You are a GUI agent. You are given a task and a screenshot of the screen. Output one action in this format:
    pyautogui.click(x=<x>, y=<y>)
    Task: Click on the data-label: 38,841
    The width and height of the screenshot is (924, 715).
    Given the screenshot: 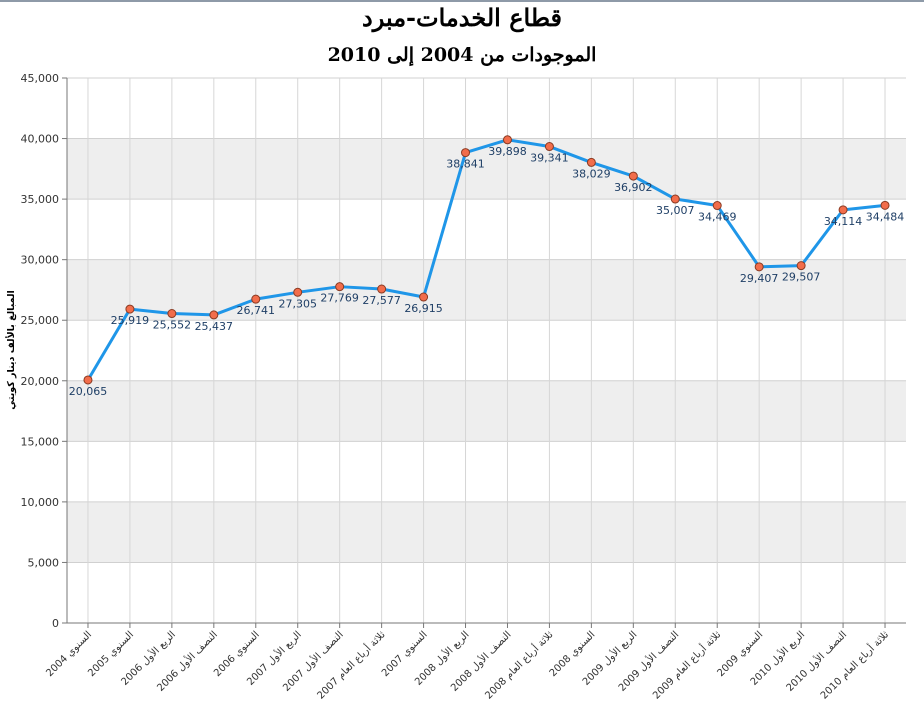 What is the action you would take?
    pyautogui.click(x=465, y=164)
    